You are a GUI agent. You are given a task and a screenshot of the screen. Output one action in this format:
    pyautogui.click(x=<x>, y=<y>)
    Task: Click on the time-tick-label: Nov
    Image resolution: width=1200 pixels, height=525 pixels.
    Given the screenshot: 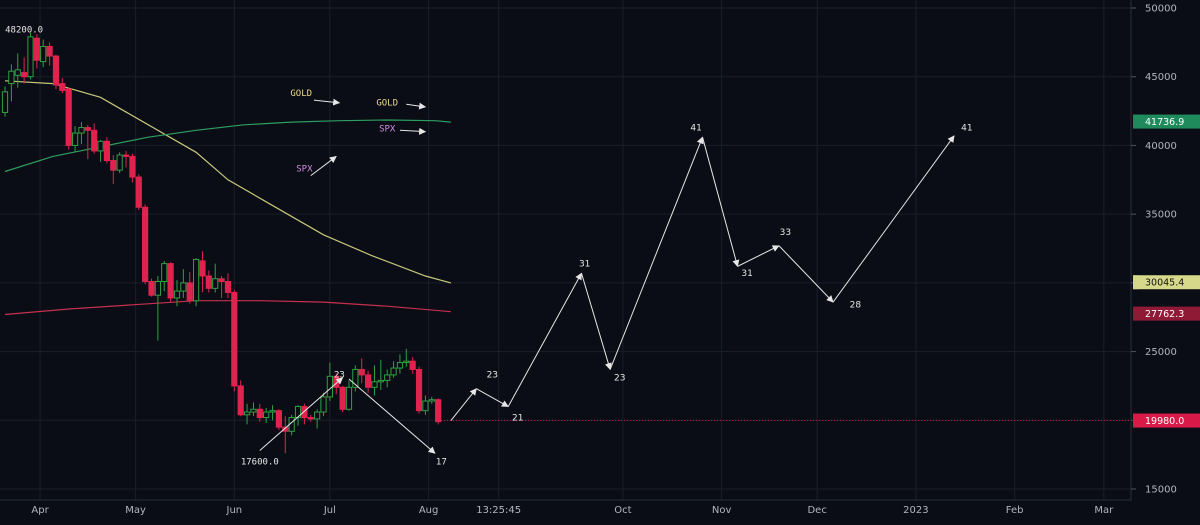 What is the action you would take?
    pyautogui.click(x=722, y=510)
    